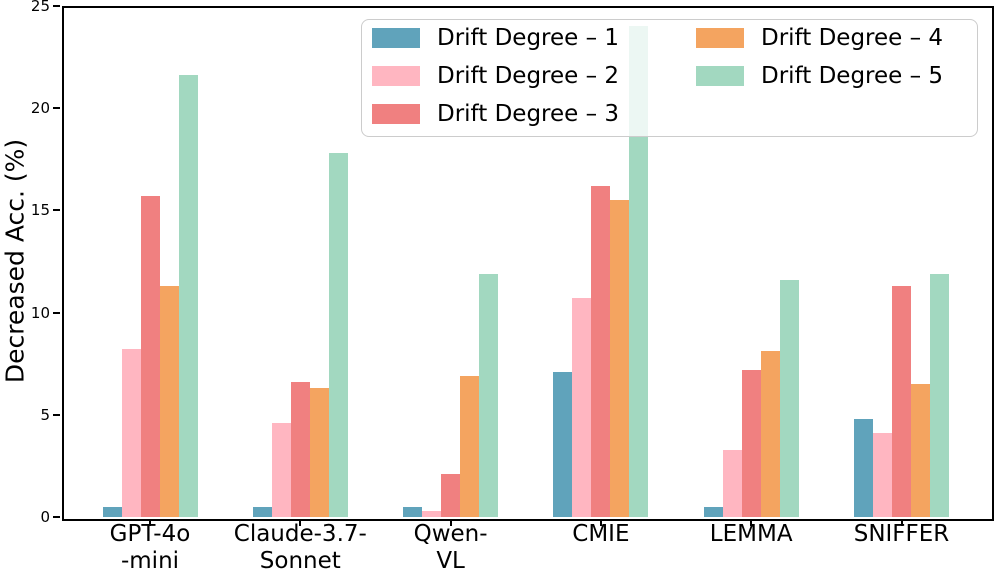 This screenshot has width=996, height=579. What do you see at coordinates (45, 517) in the screenshot?
I see `y-tick-label: 0` at bounding box center [45, 517].